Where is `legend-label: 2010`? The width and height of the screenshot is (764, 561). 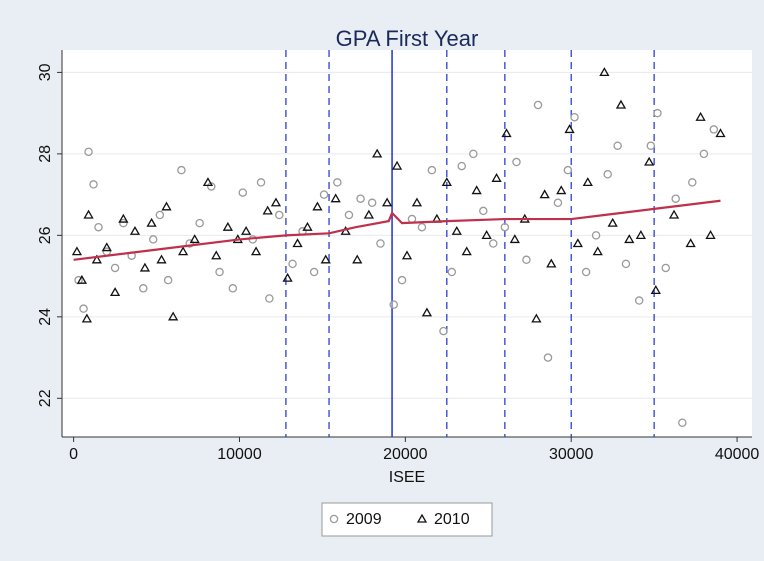 legend-label: 2010 is located at coordinates (452, 519).